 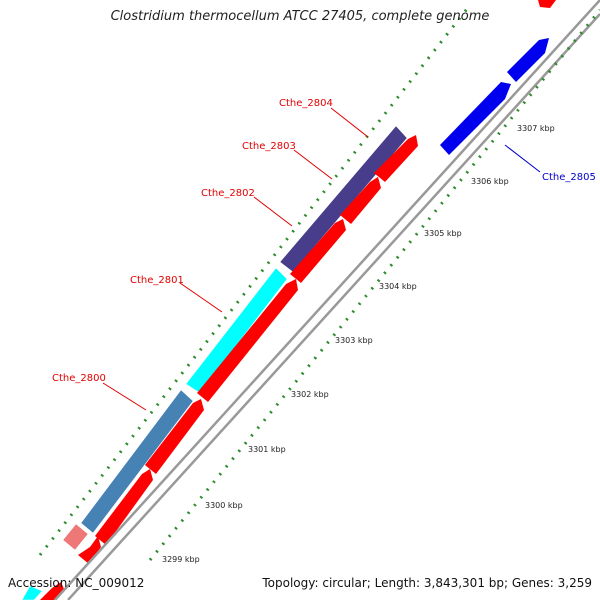 What do you see at coordinates (267, 449) in the screenshot?
I see `kbp-label: 3301 kbp` at bounding box center [267, 449].